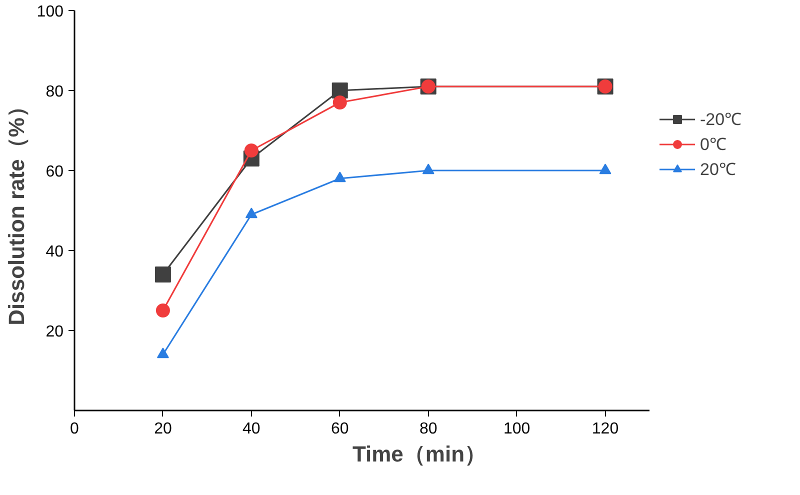 Image resolution: width=800 pixels, height=495 pixels. What do you see at coordinates (50, 12) in the screenshot?
I see `y-tick-label: 100` at bounding box center [50, 12].